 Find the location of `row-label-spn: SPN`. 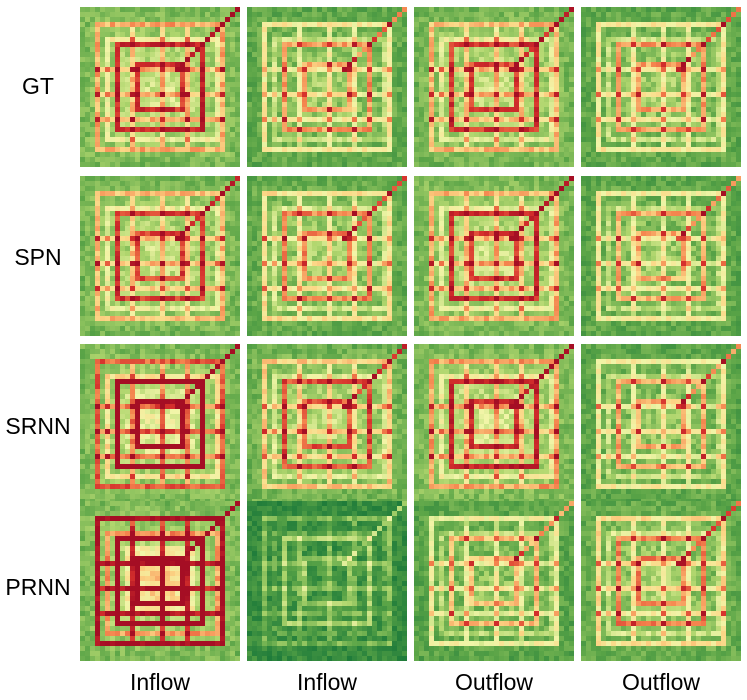

row-label-spn: SPN is located at coordinates (38, 257).